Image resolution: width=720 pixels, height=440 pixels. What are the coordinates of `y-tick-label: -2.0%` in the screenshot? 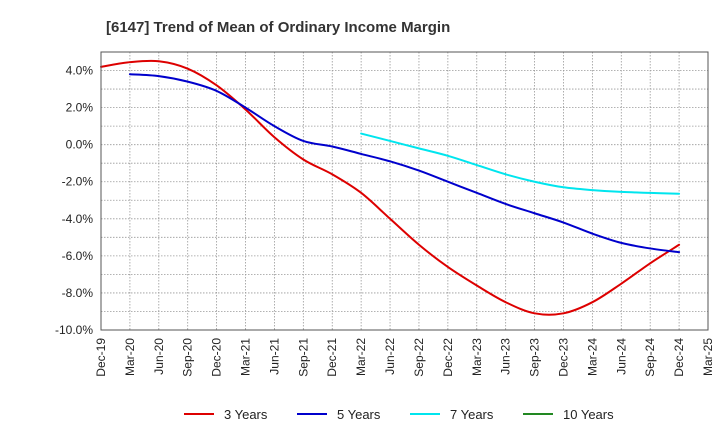 It's located at (78, 182).